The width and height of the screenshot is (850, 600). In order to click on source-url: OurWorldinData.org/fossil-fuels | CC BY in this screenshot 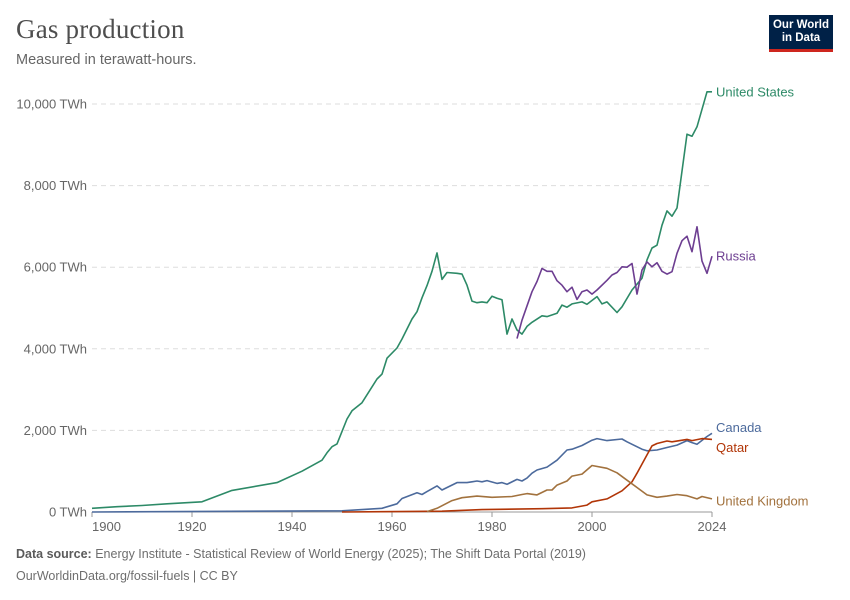, I will do `click(127, 576)`.